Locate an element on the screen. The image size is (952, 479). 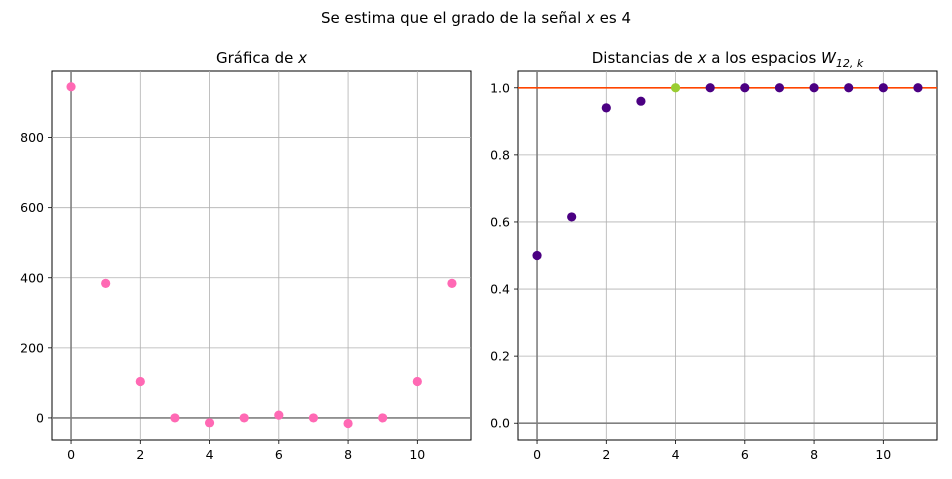
subplot-signal-xtick-label-4: 4 is located at coordinates (210, 454).